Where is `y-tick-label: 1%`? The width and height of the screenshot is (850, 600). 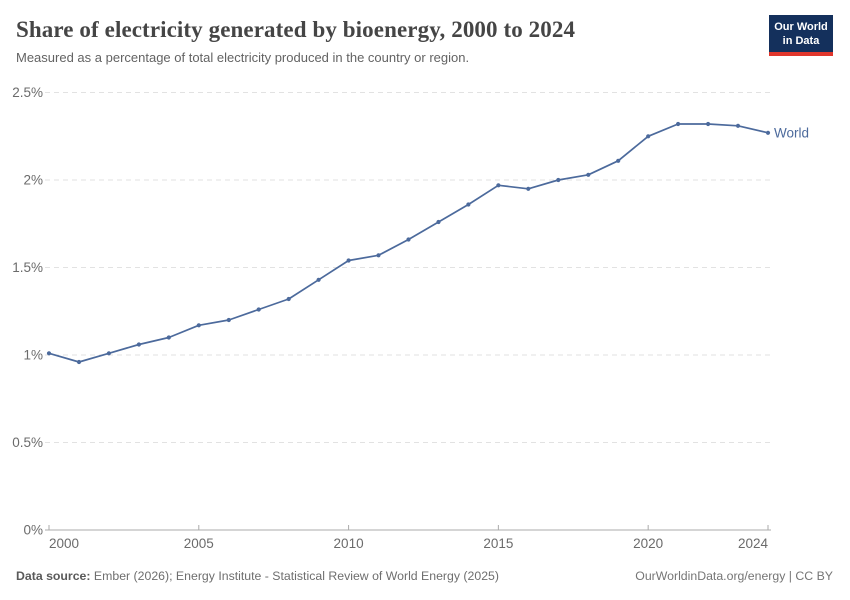 y-tick-label: 1% is located at coordinates (33, 355).